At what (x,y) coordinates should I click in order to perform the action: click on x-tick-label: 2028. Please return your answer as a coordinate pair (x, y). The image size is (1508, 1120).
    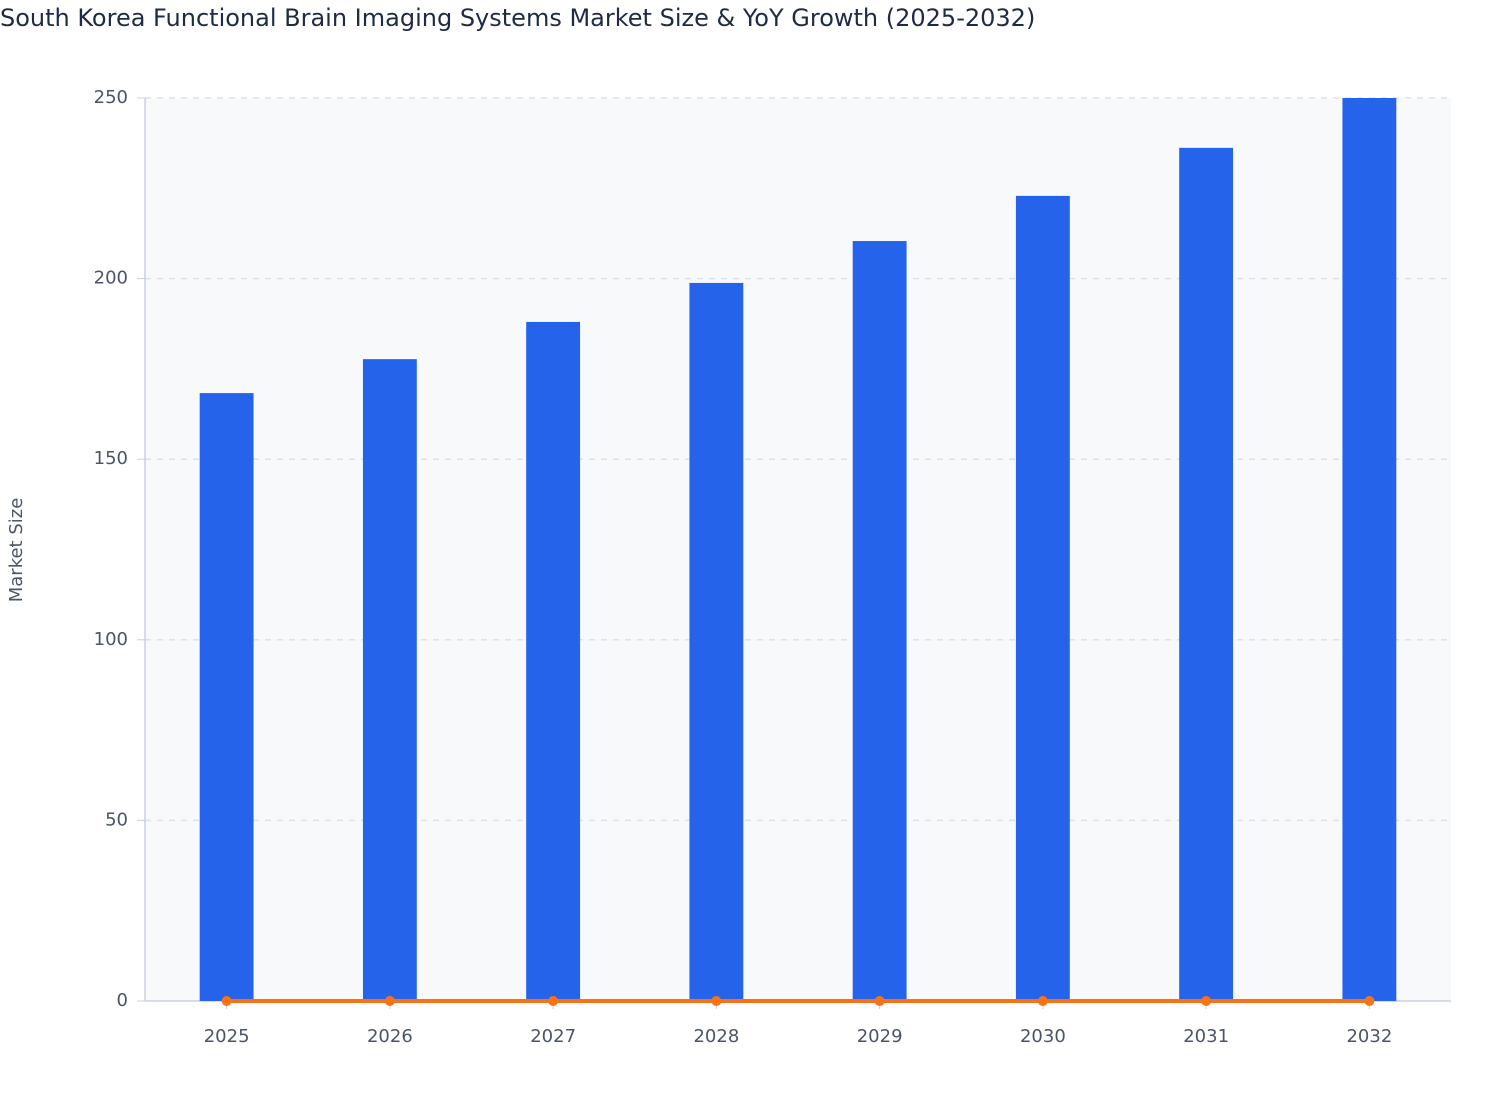
    Looking at the image, I should click on (716, 1036).